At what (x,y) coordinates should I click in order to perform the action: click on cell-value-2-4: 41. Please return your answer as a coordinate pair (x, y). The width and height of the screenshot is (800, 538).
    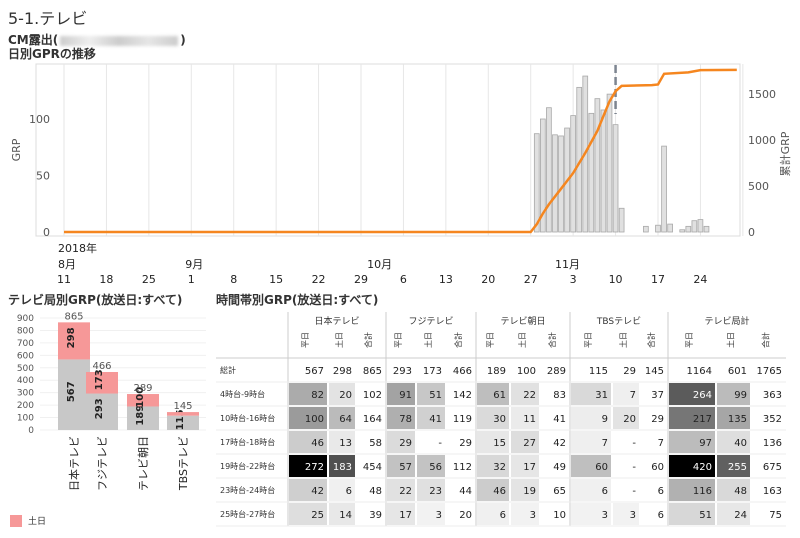
    Looking at the image, I should click on (435, 419).